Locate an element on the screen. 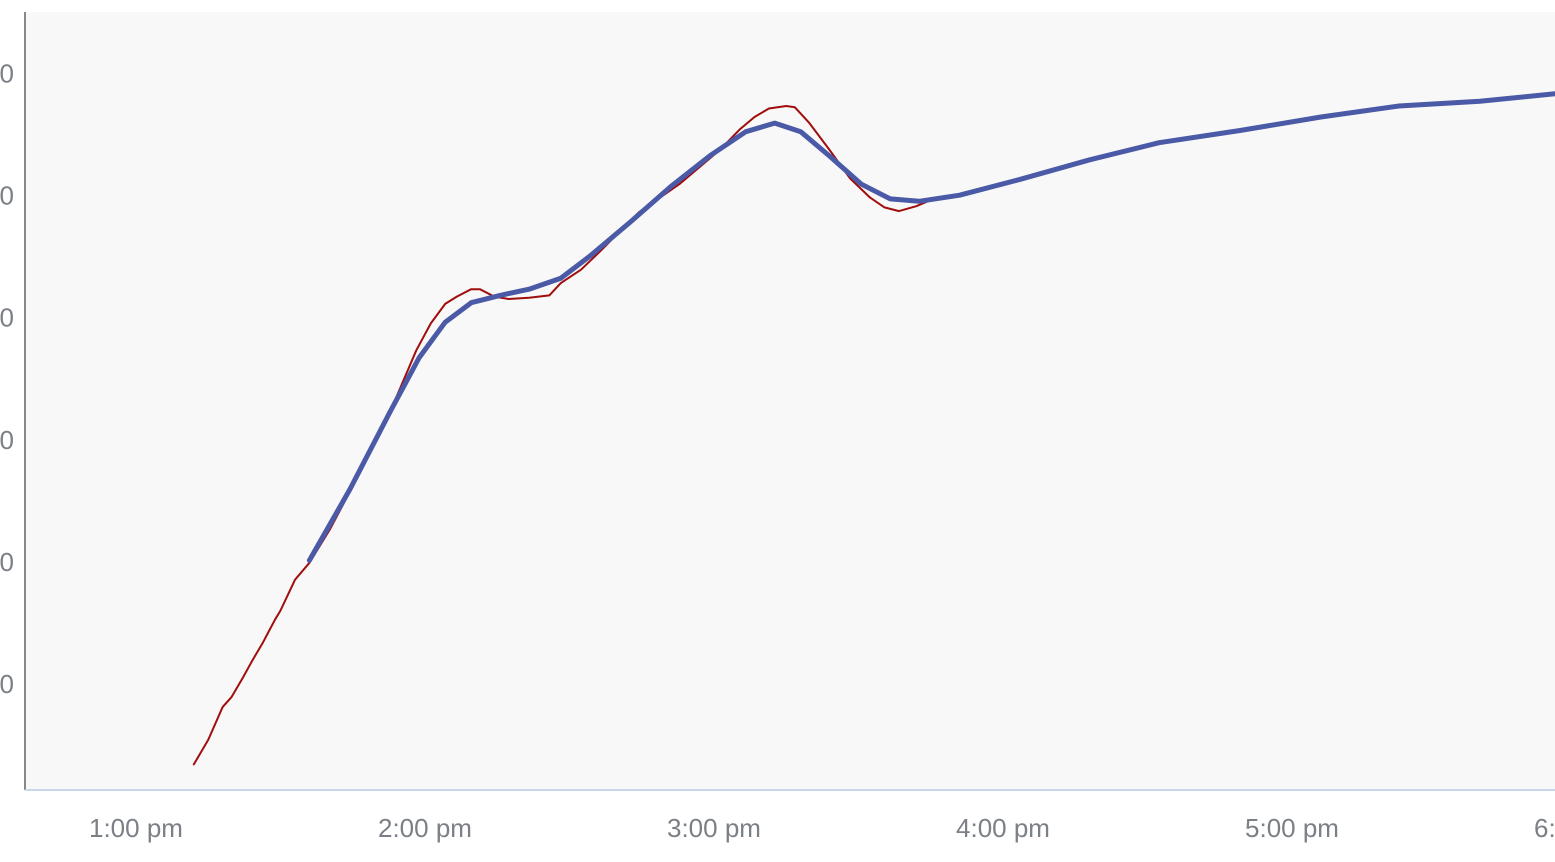  x-tick-label: 2:00 pm is located at coordinates (425, 828).